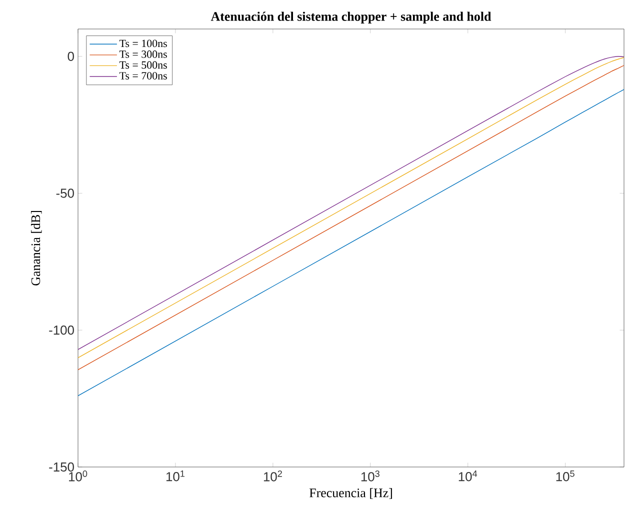 The width and height of the screenshot is (626, 525). Describe the element at coordinates (143, 65) in the screenshot. I see `legend-label: Ts = 500ns` at that location.